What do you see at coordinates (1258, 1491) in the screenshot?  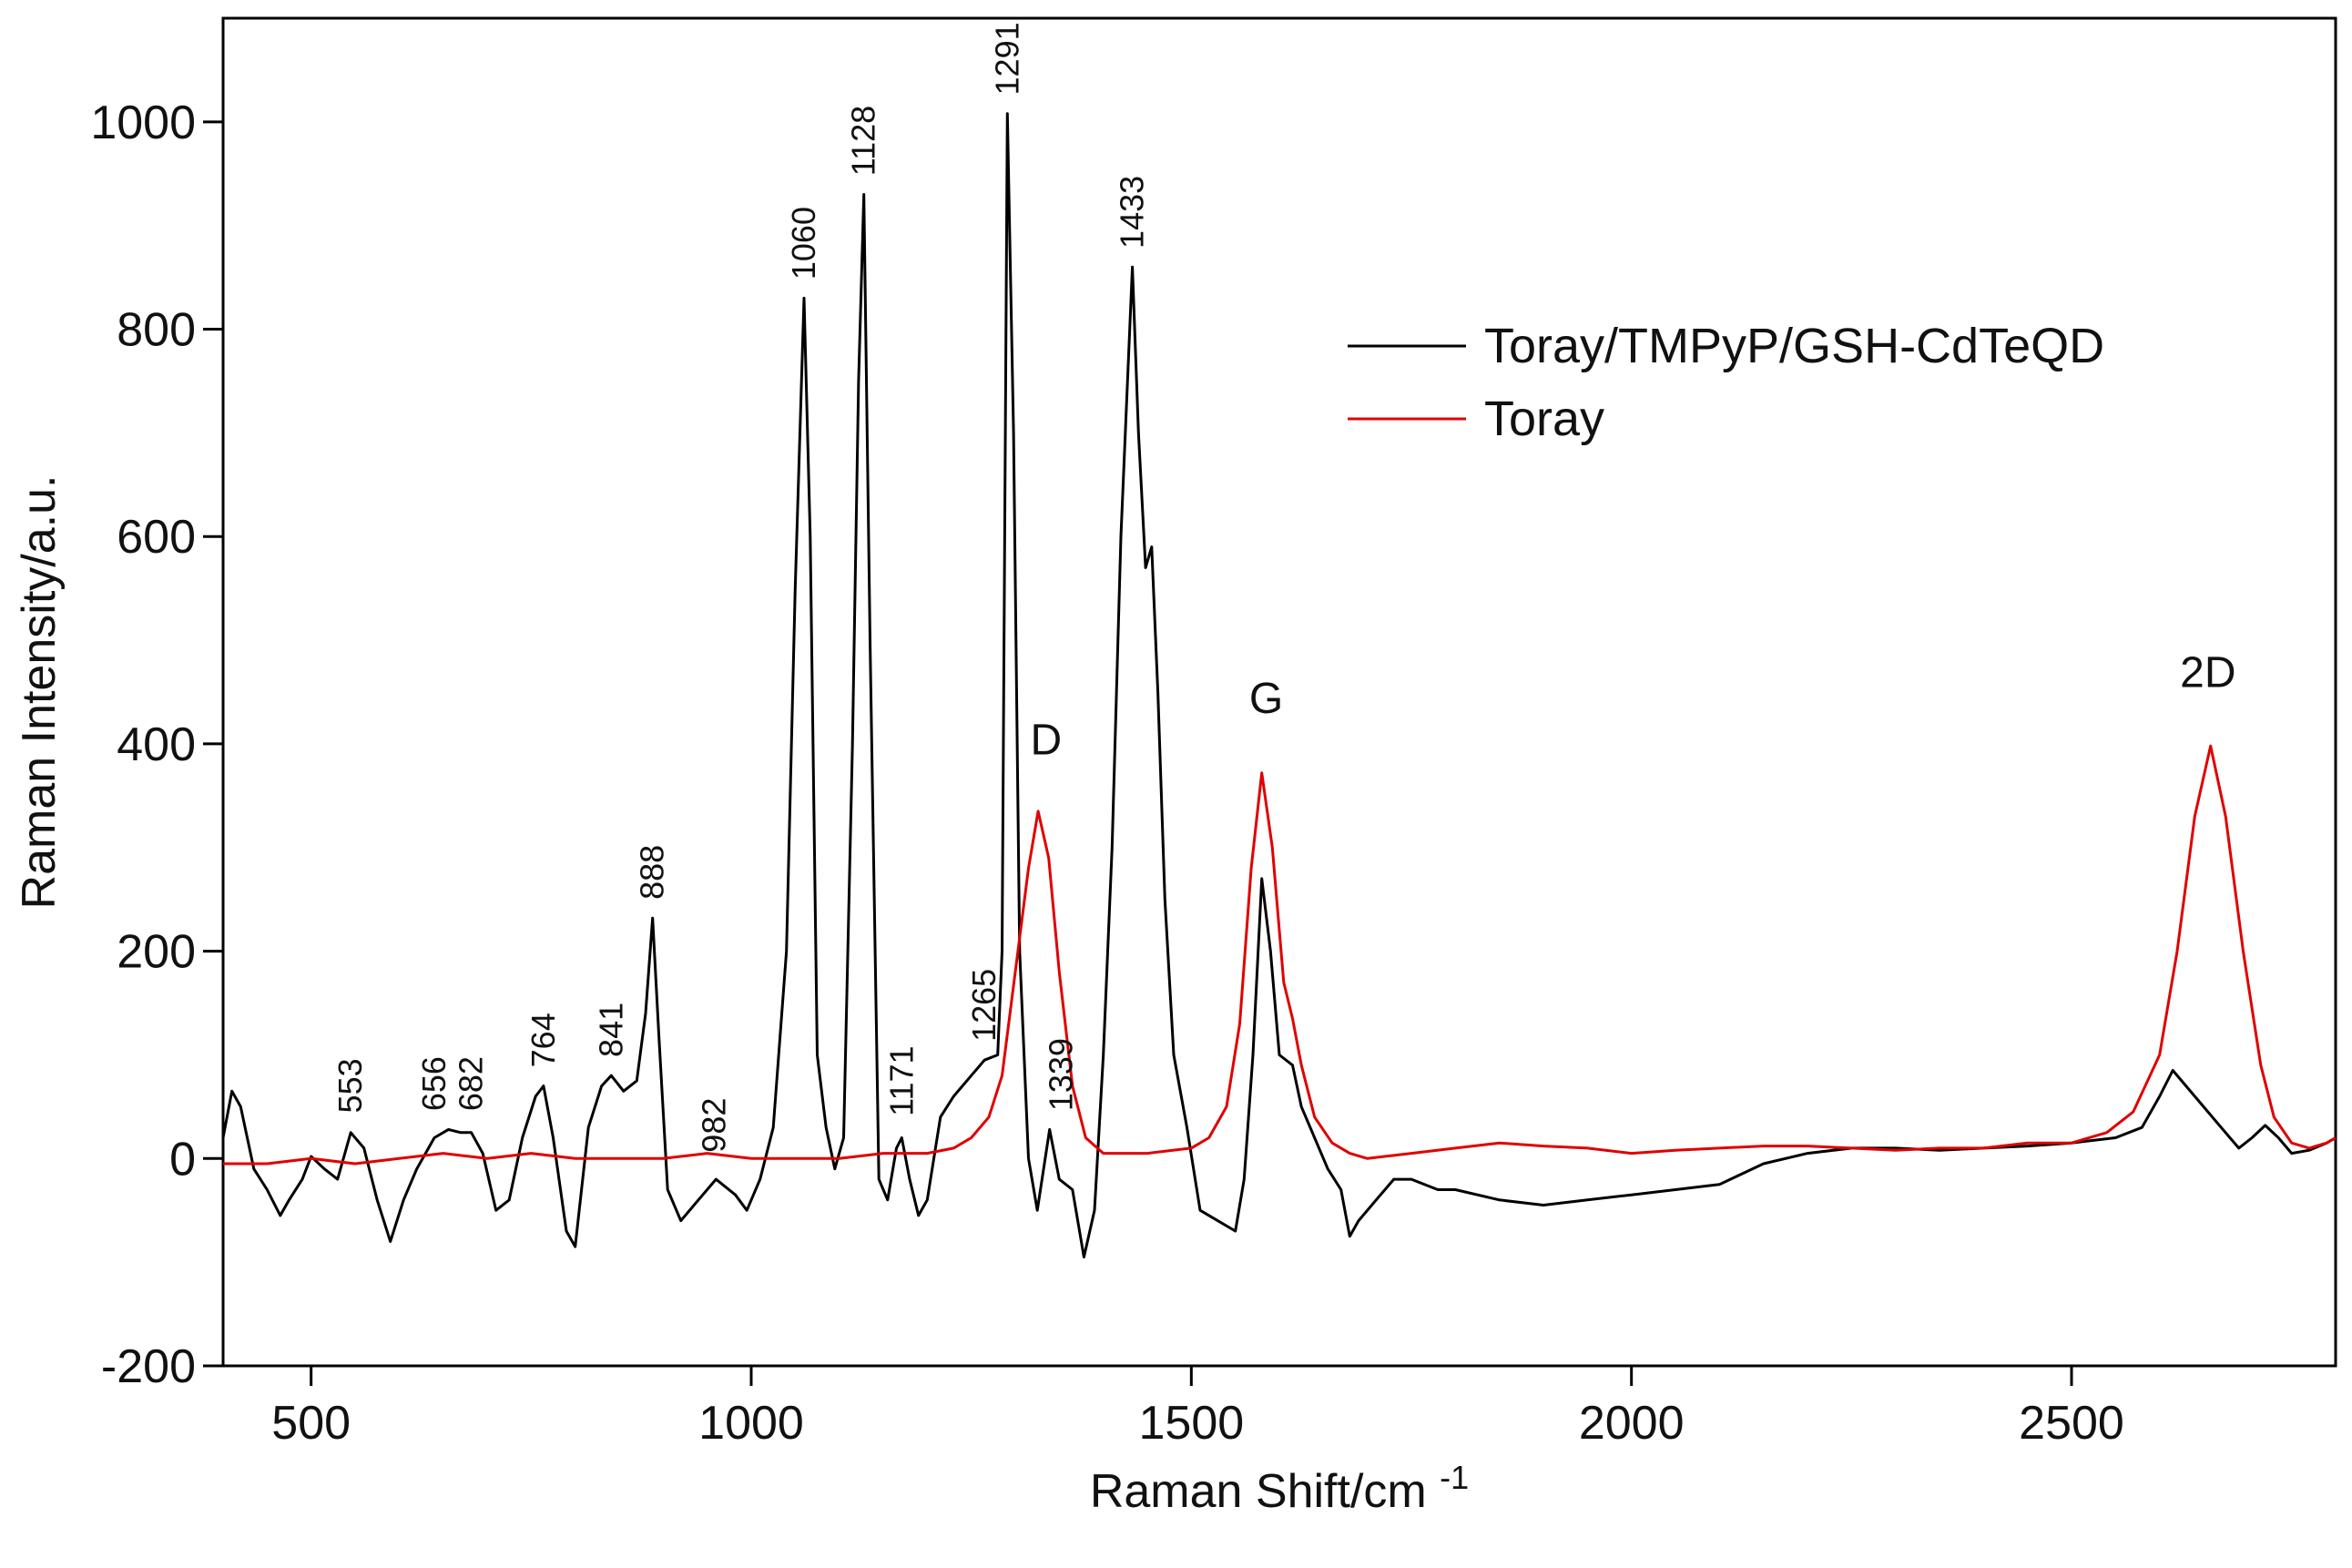 I see `x-axis-title-text: Raman Shift/cm` at bounding box center [1258, 1491].